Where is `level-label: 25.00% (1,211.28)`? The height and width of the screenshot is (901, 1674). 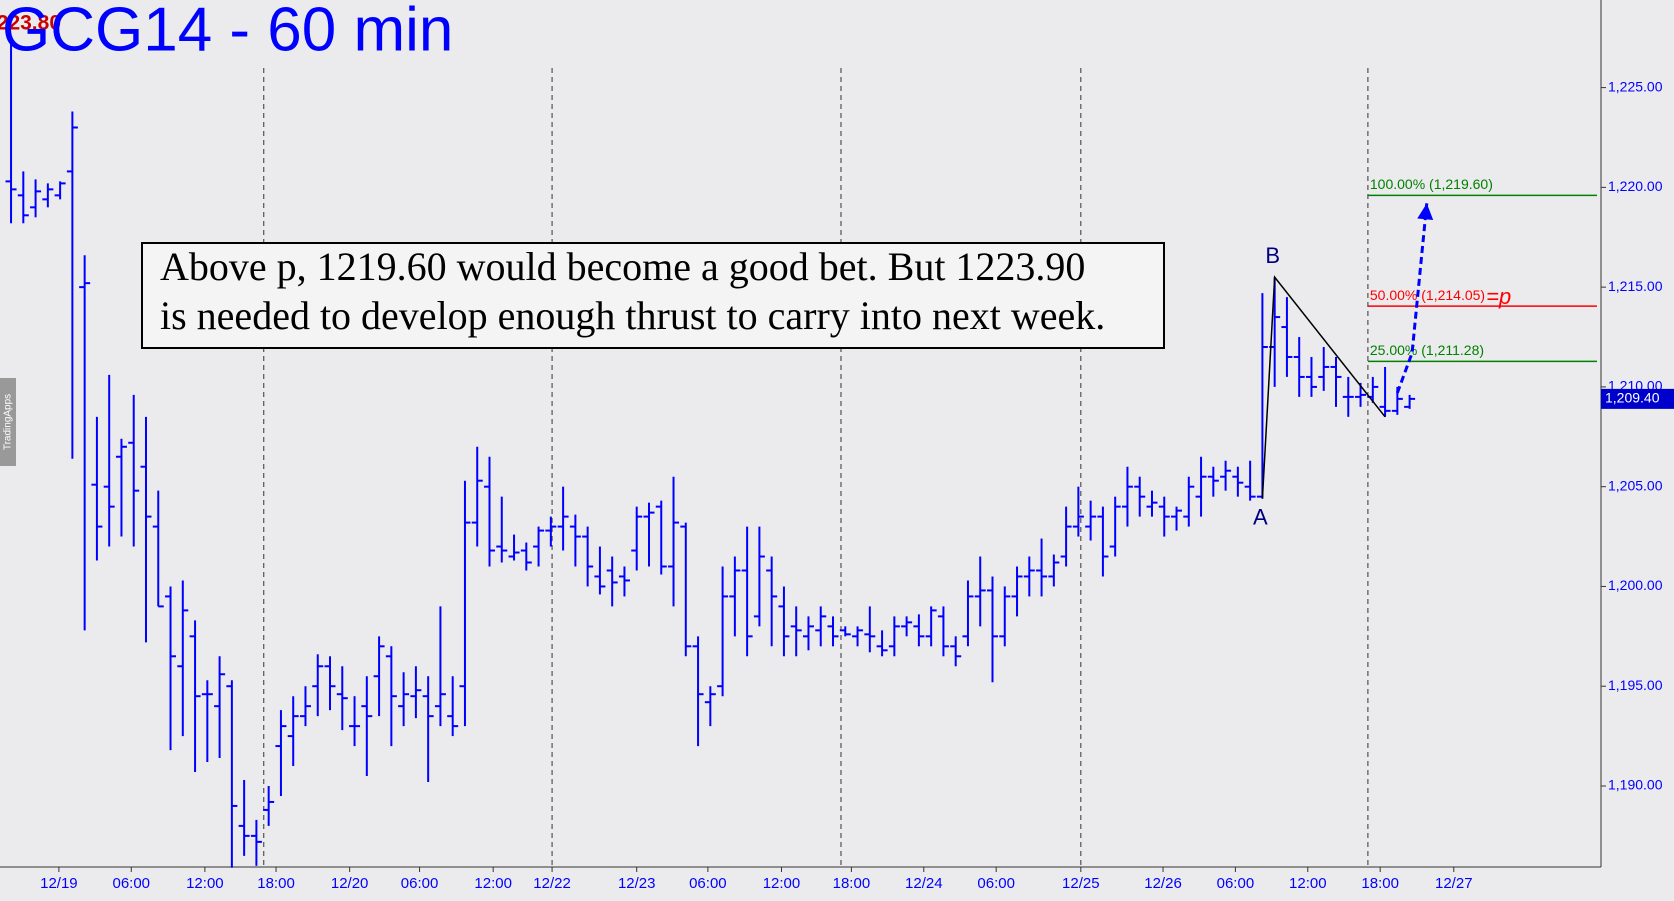
level-label: 25.00% (1,211.28) is located at coordinates (1427, 350).